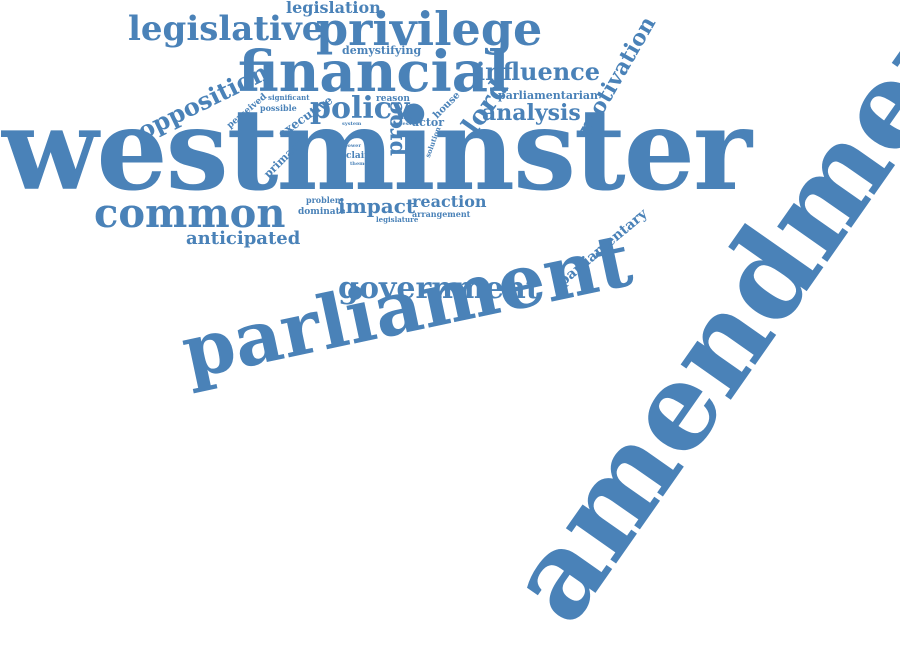 The image size is (900, 645). Describe the element at coordinates (226, 29) in the screenshot. I see `word-legislative: legislative` at that location.